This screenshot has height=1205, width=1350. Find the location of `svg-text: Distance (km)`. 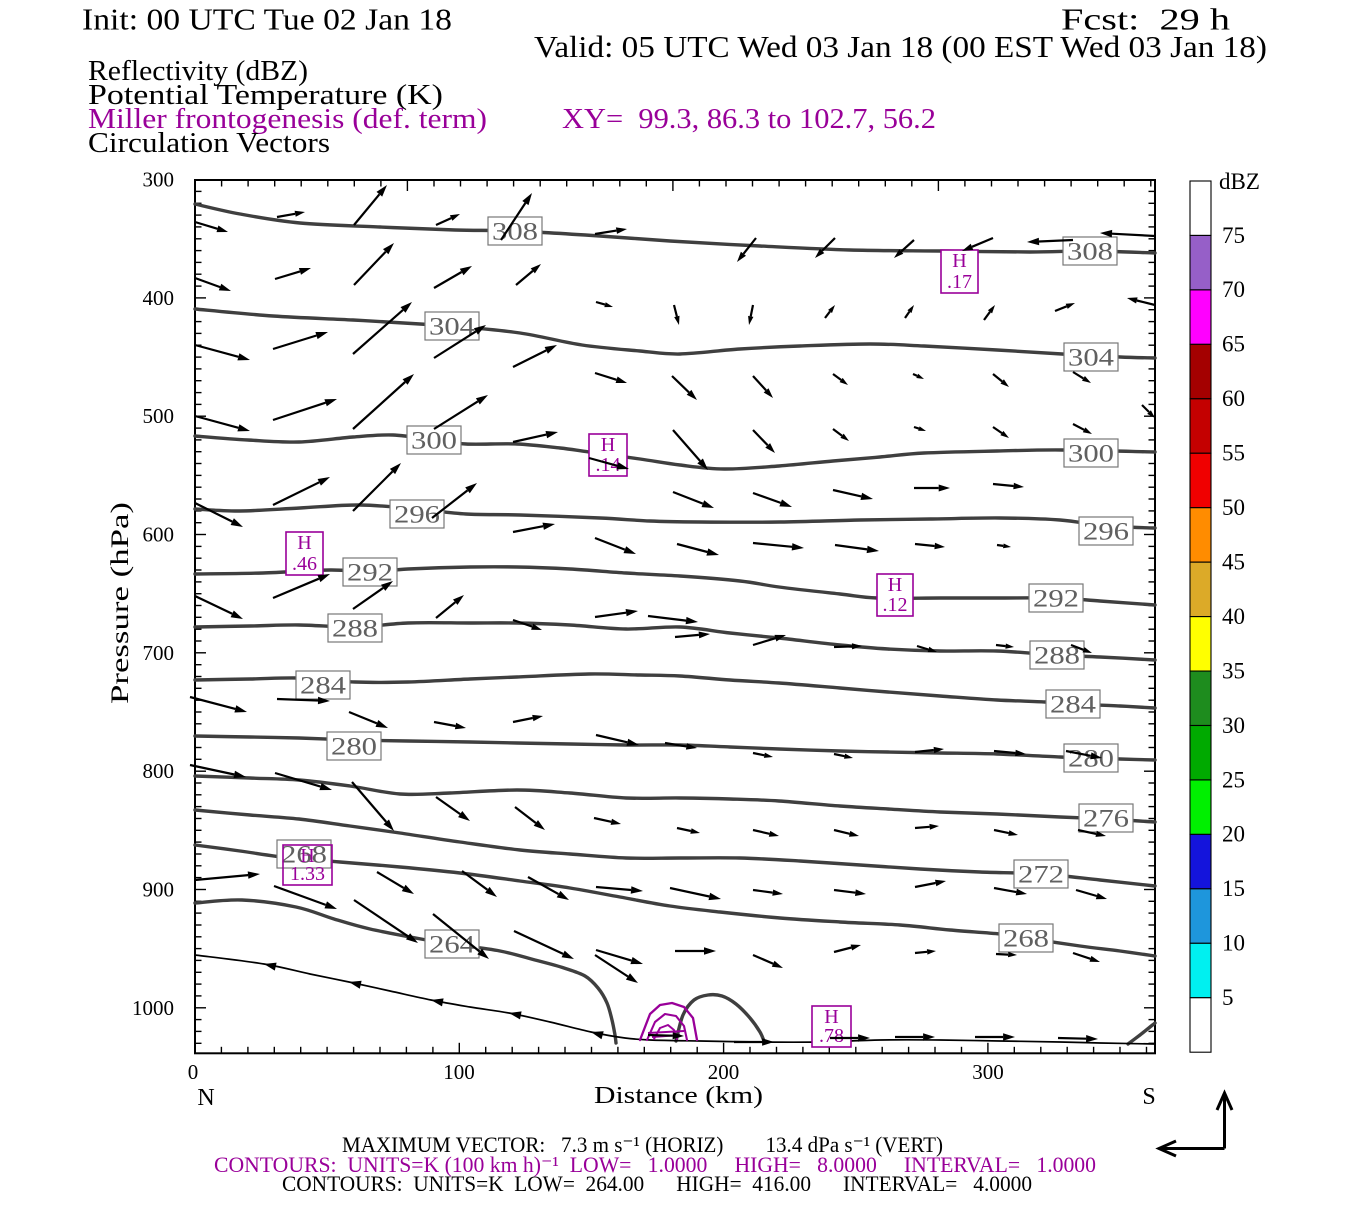

svg-text: Distance (km) is located at coordinates (678, 1096).